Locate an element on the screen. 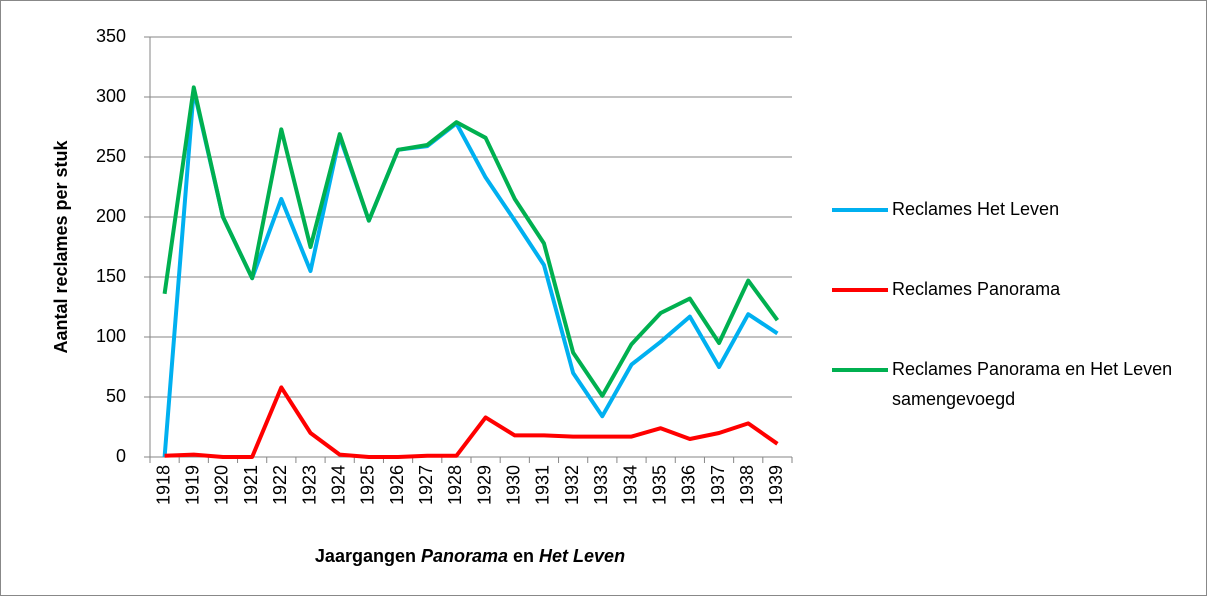  legend-label: Reclames Het Leven is located at coordinates (975, 209).